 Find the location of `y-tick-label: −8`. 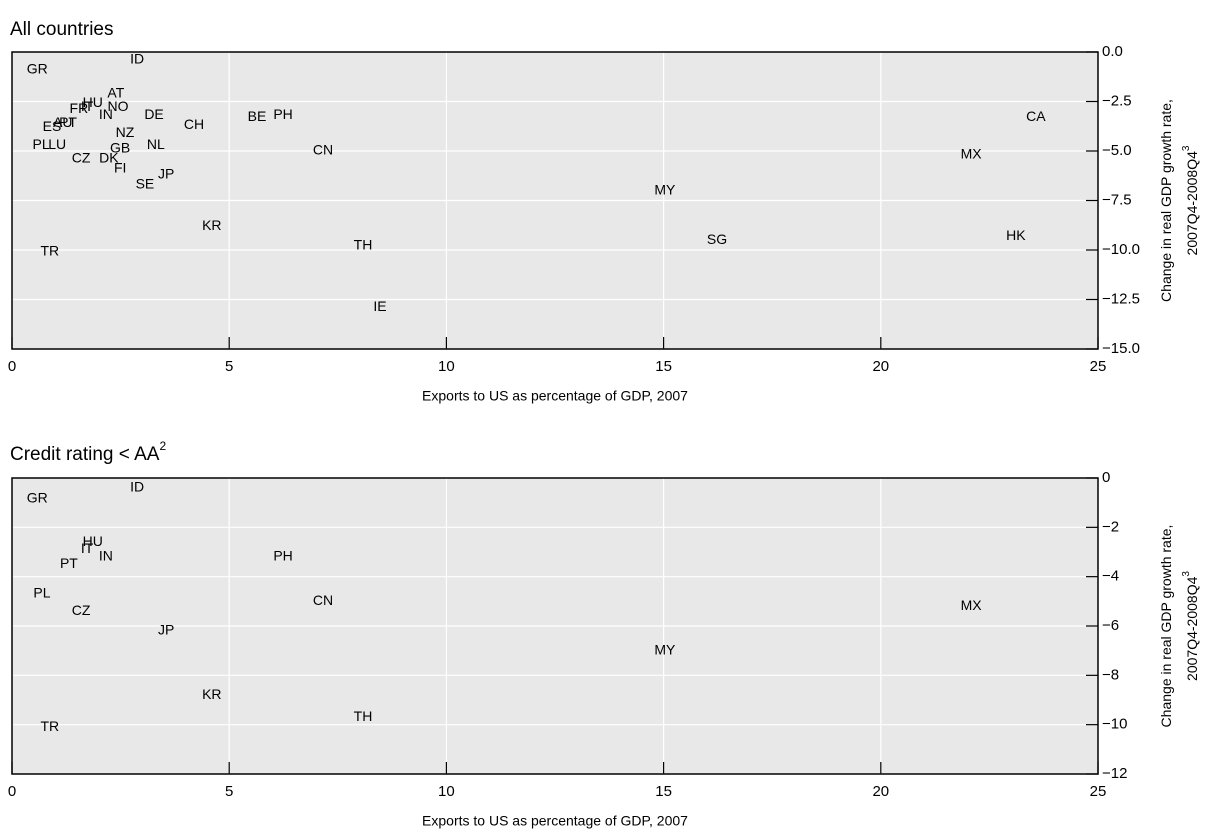

y-tick-label: −8 is located at coordinates (1110, 674).